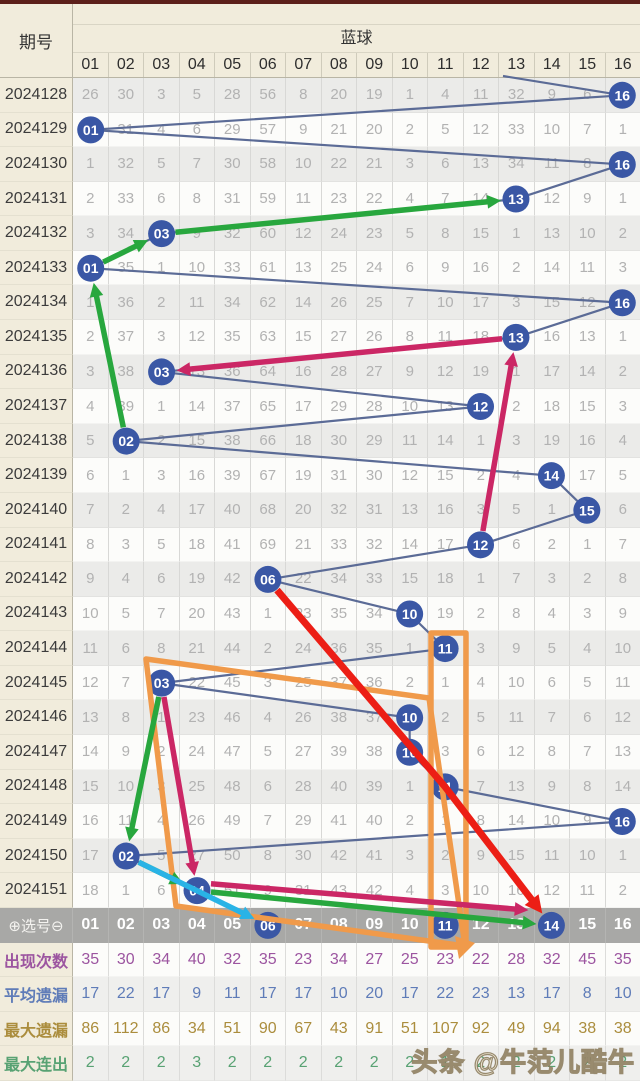  What do you see at coordinates (126, 925) in the screenshot?
I see `selection-number-02: 02` at bounding box center [126, 925].